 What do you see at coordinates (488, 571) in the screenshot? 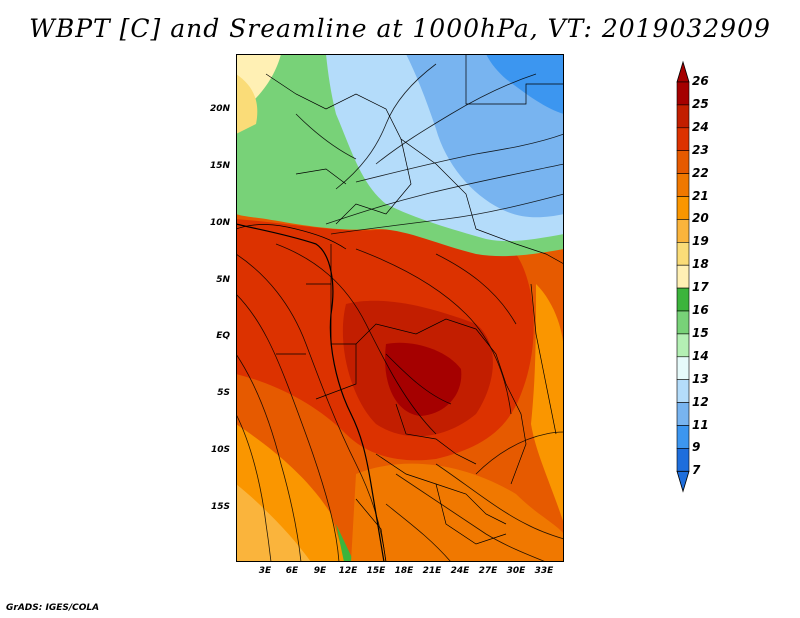
I see `lon-label-27e: 27E` at bounding box center [488, 571].